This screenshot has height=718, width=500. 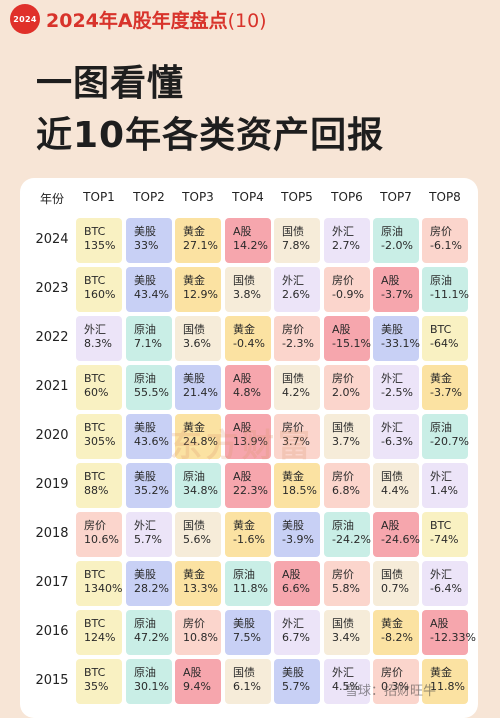 What do you see at coordinates (151, 392) in the screenshot?
I see `asset-return-value: 55.5%` at bounding box center [151, 392].